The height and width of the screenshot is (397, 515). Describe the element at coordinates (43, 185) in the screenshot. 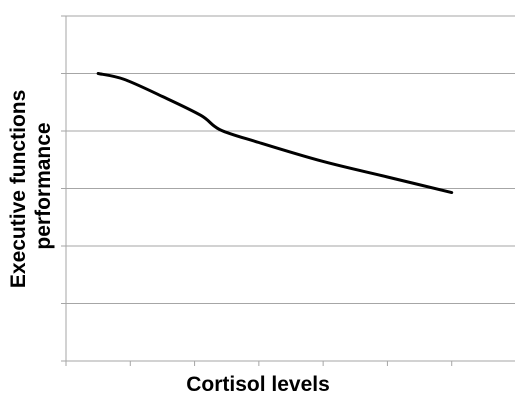

I see `y-axis-title-line-2: performance` at that location.